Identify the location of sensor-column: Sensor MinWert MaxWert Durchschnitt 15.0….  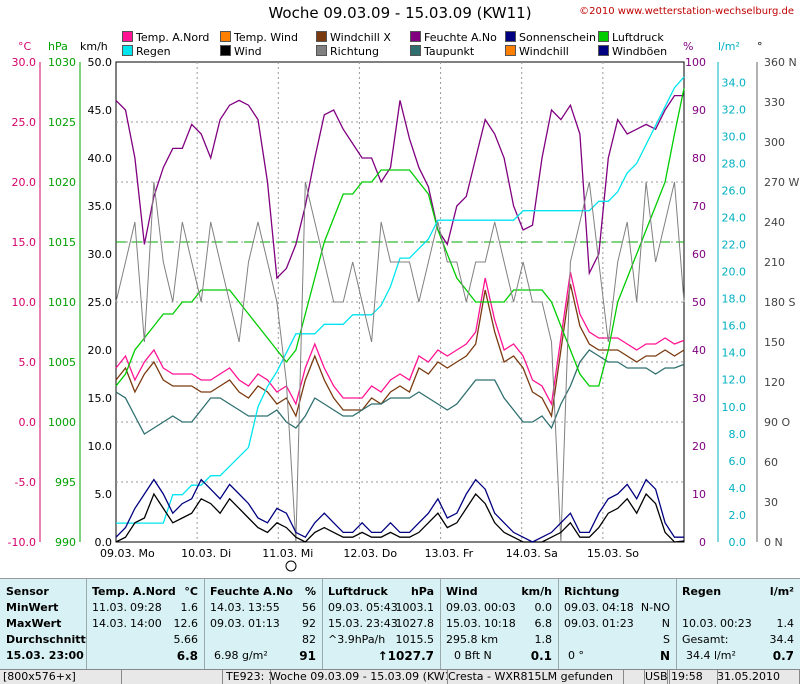
(43, 624).